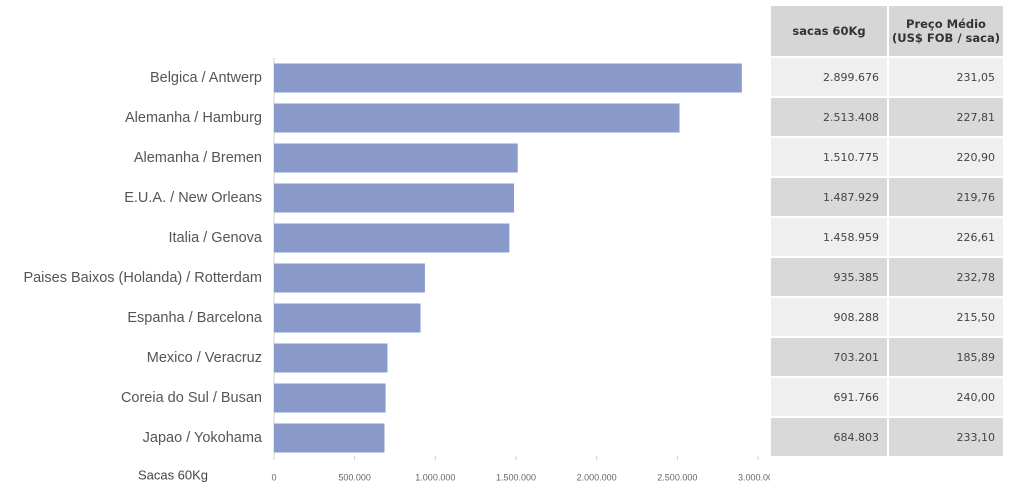 This screenshot has width=1024, height=496. What do you see at coordinates (946, 77) in the screenshot?
I see `table-cell: 231,05` at bounding box center [946, 77].